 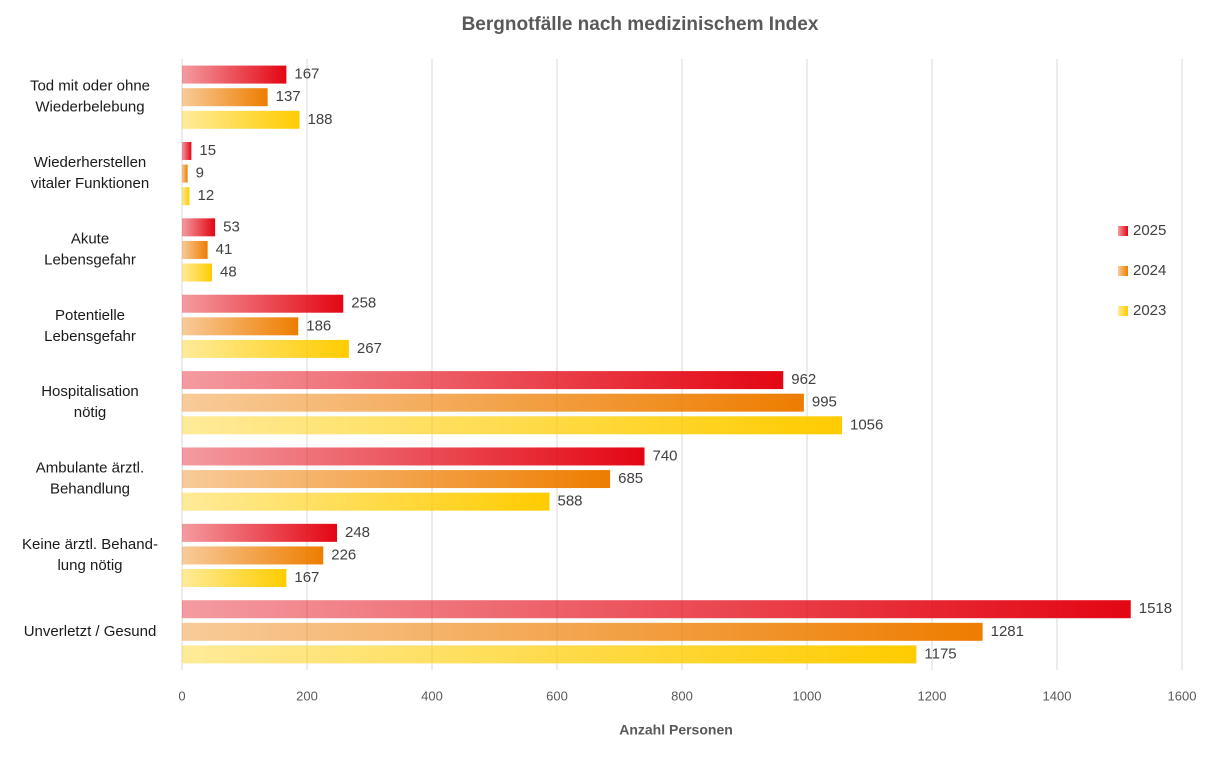 What do you see at coordinates (570, 501) in the screenshot?
I see `value-label: 588` at bounding box center [570, 501].